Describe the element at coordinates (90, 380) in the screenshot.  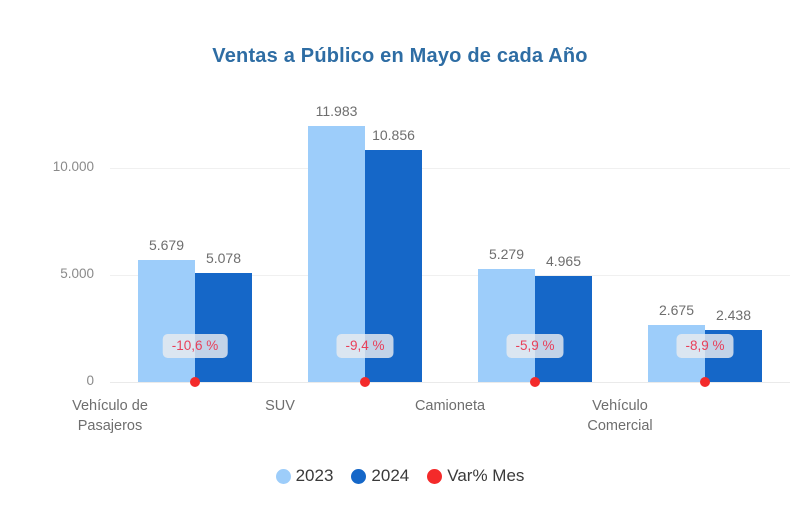
I see `y-axis-tick-label: 0` at that location.